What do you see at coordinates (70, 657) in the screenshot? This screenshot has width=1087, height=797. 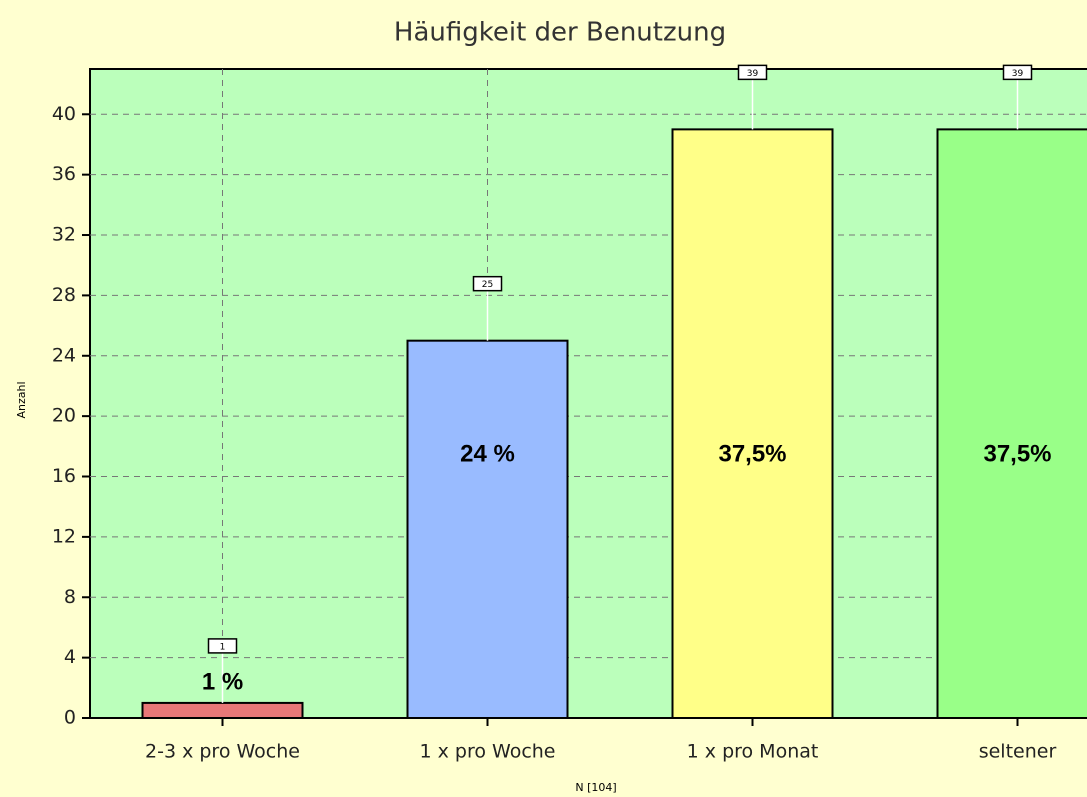 I see `y-tick-label: 4` at bounding box center [70, 657].